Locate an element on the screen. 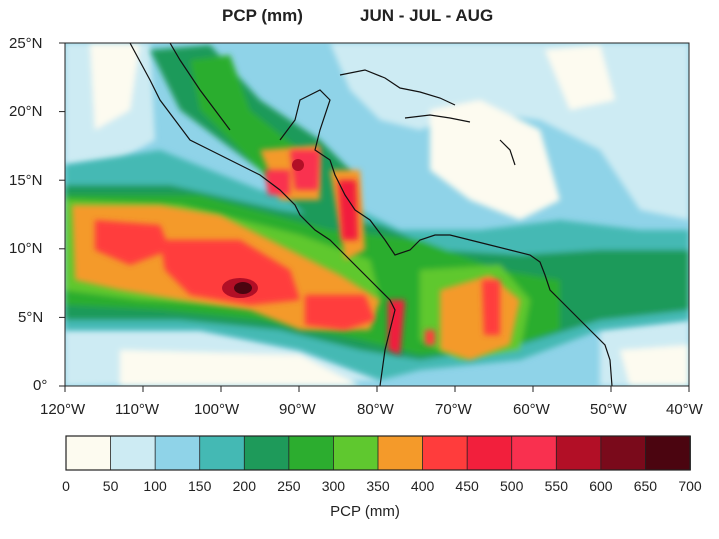  variable-title: PCP (mm) is located at coordinates (262, 15).